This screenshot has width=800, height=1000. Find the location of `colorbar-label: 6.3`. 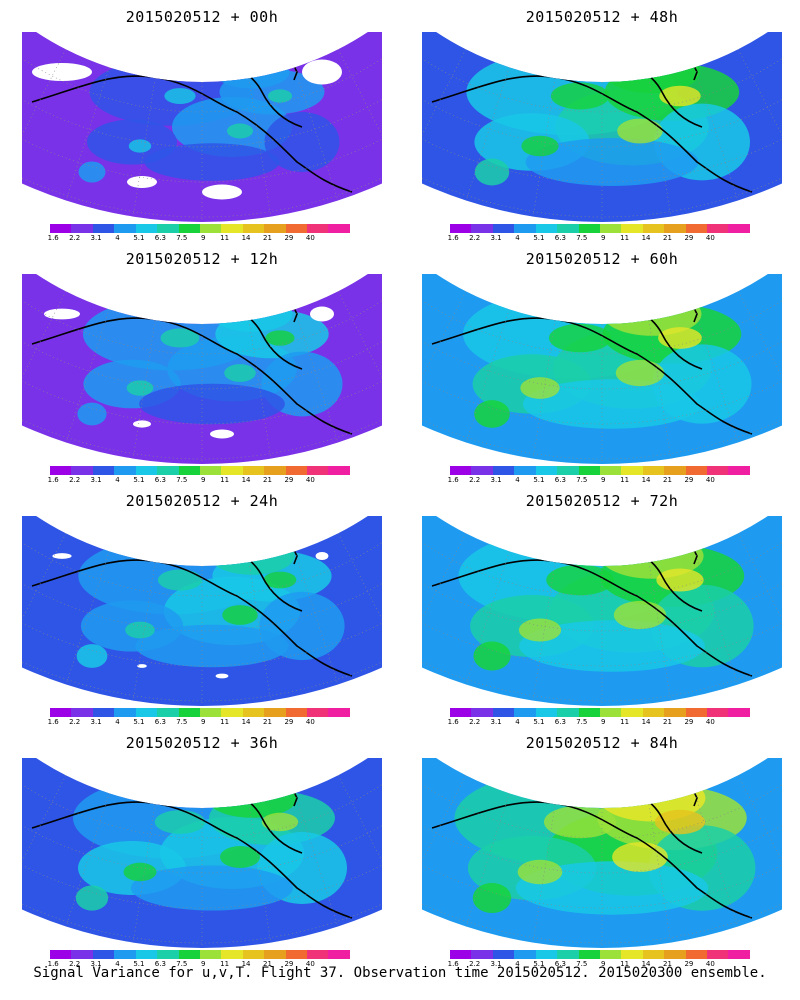

colorbar-label: 6.3 is located at coordinates (560, 238).